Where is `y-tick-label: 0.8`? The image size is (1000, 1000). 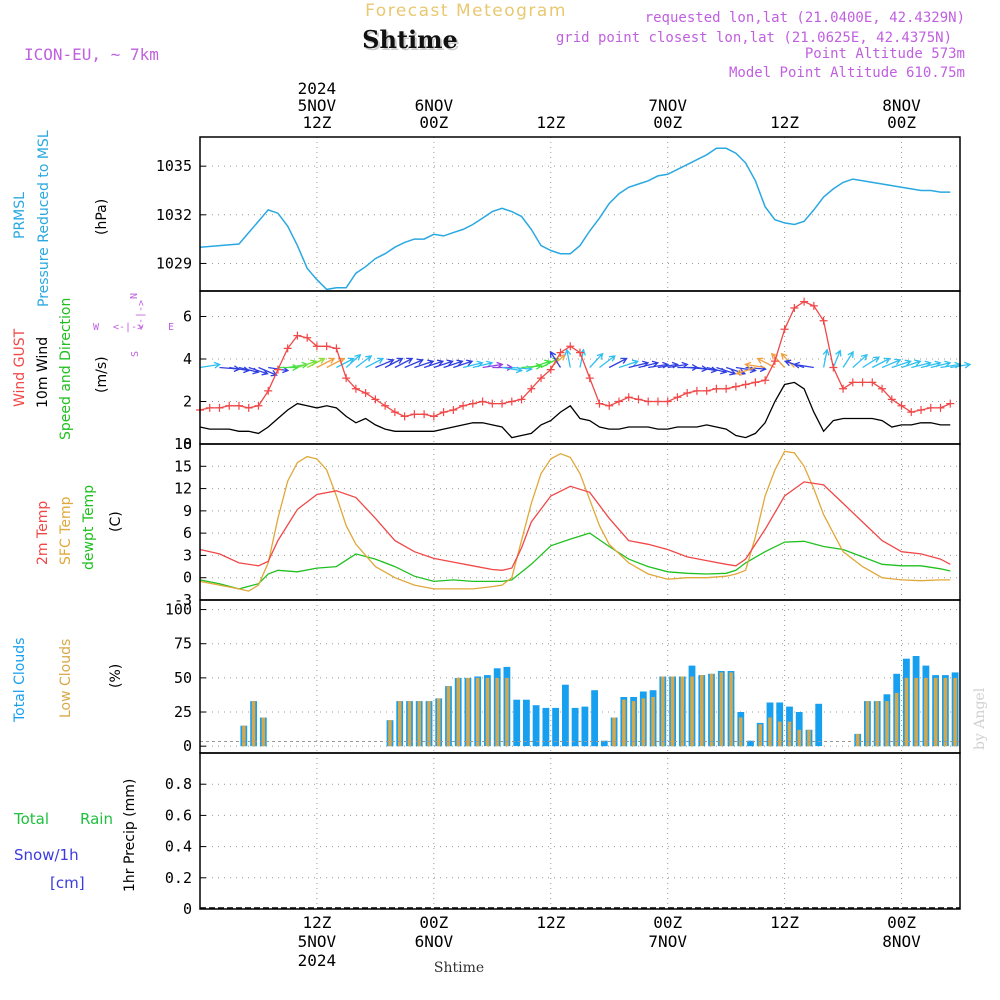
y-tick-label: 0.8 is located at coordinates (178, 784).